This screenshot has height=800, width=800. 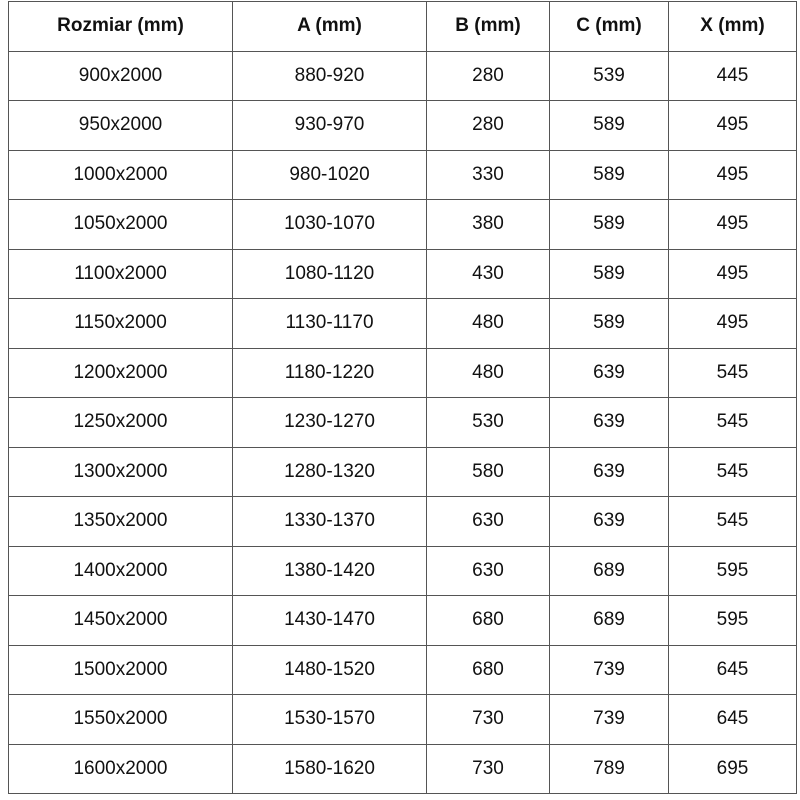 I want to click on cell-c: 789, so click(x=609, y=768).